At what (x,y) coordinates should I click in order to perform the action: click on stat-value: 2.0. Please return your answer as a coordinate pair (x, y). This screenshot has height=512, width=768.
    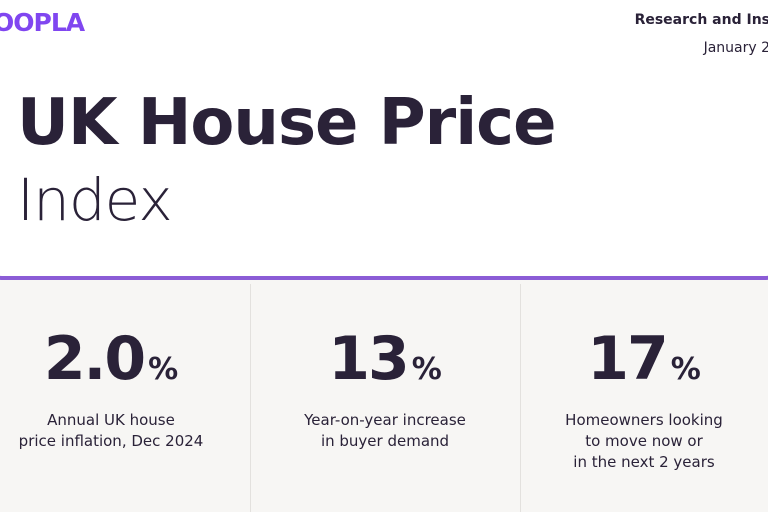
    Looking at the image, I should click on (94, 359).